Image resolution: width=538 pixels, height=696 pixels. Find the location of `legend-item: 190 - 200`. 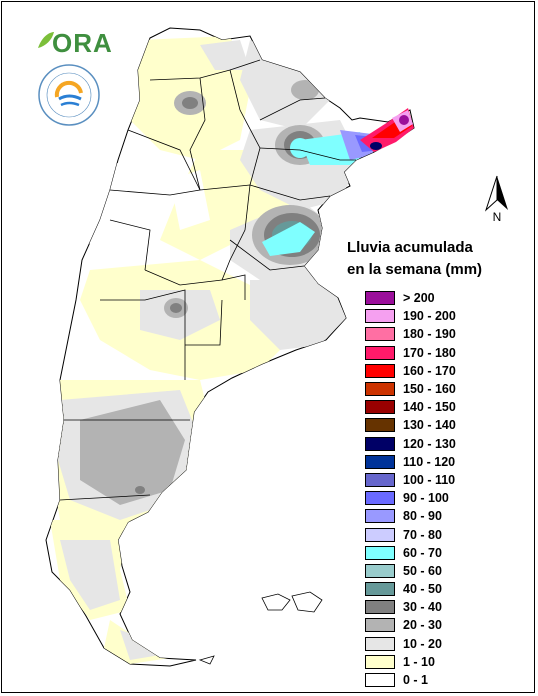

legend-item: 190 - 200 is located at coordinates (410, 316).